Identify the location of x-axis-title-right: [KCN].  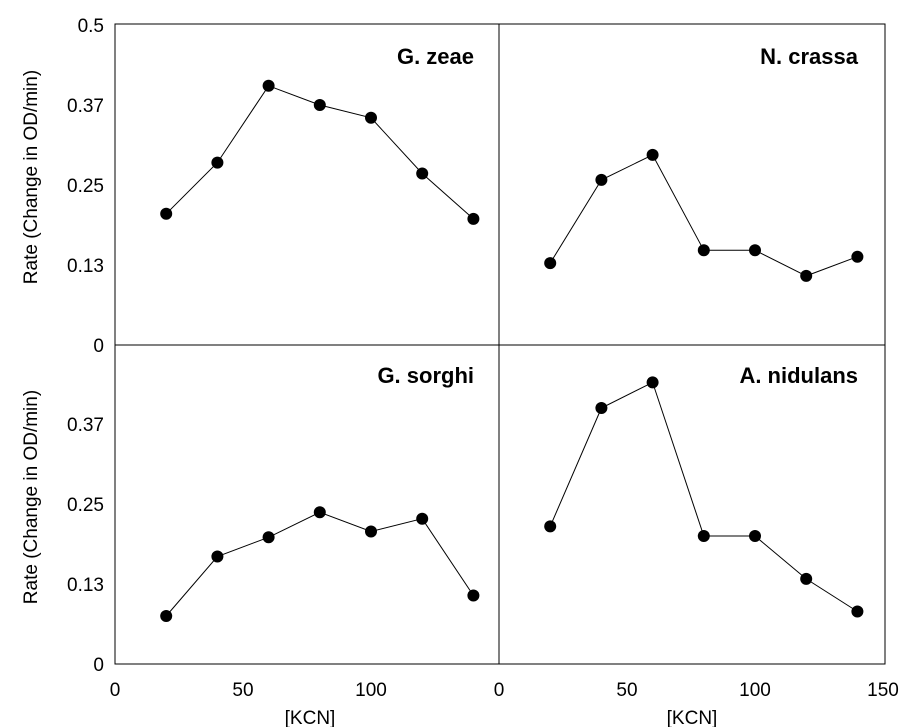
(692, 717).